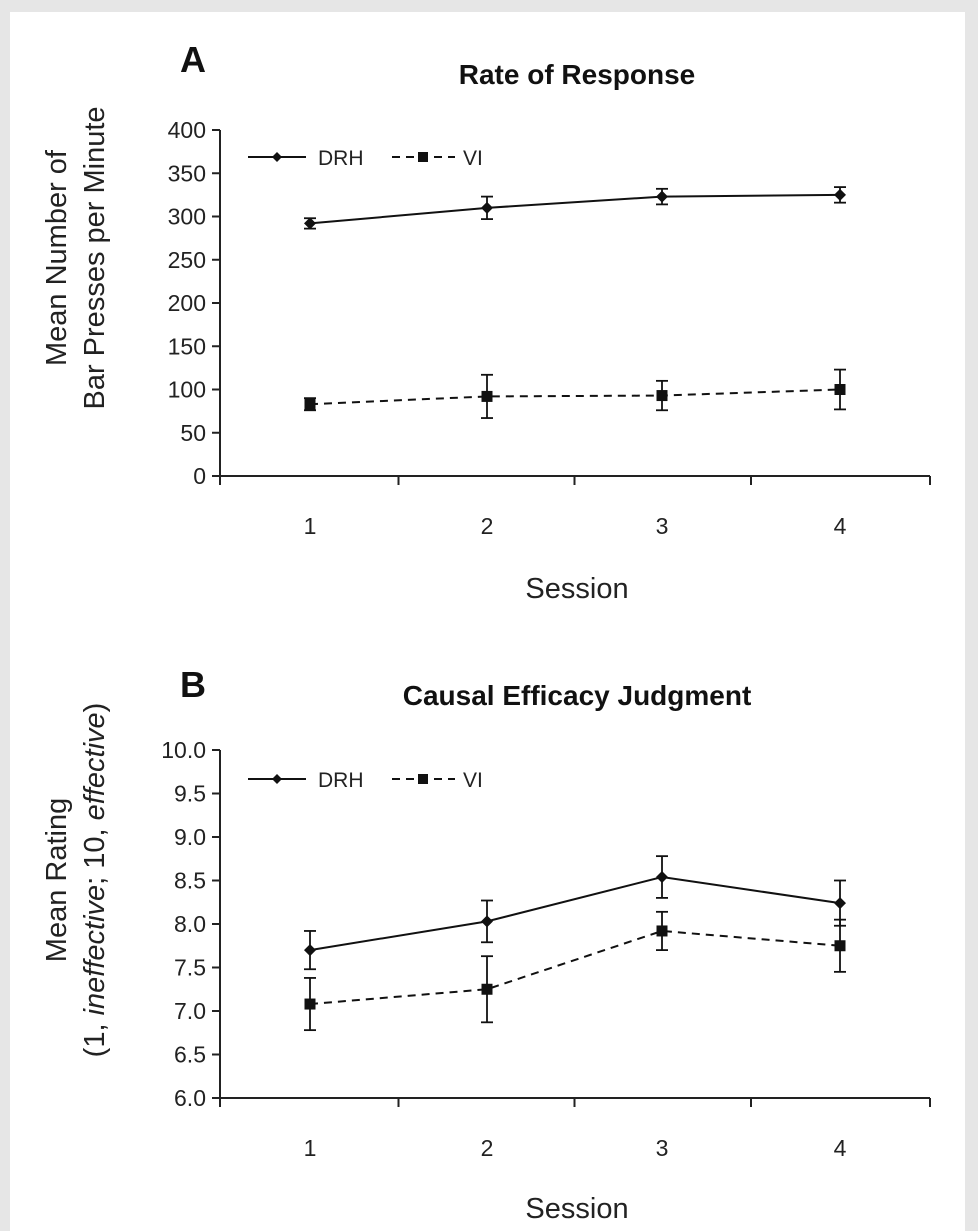 This screenshot has width=978, height=1231. Describe the element at coordinates (577, 695) in the screenshot. I see `panel-b-title: Causal Efficacy Judgment` at that location.